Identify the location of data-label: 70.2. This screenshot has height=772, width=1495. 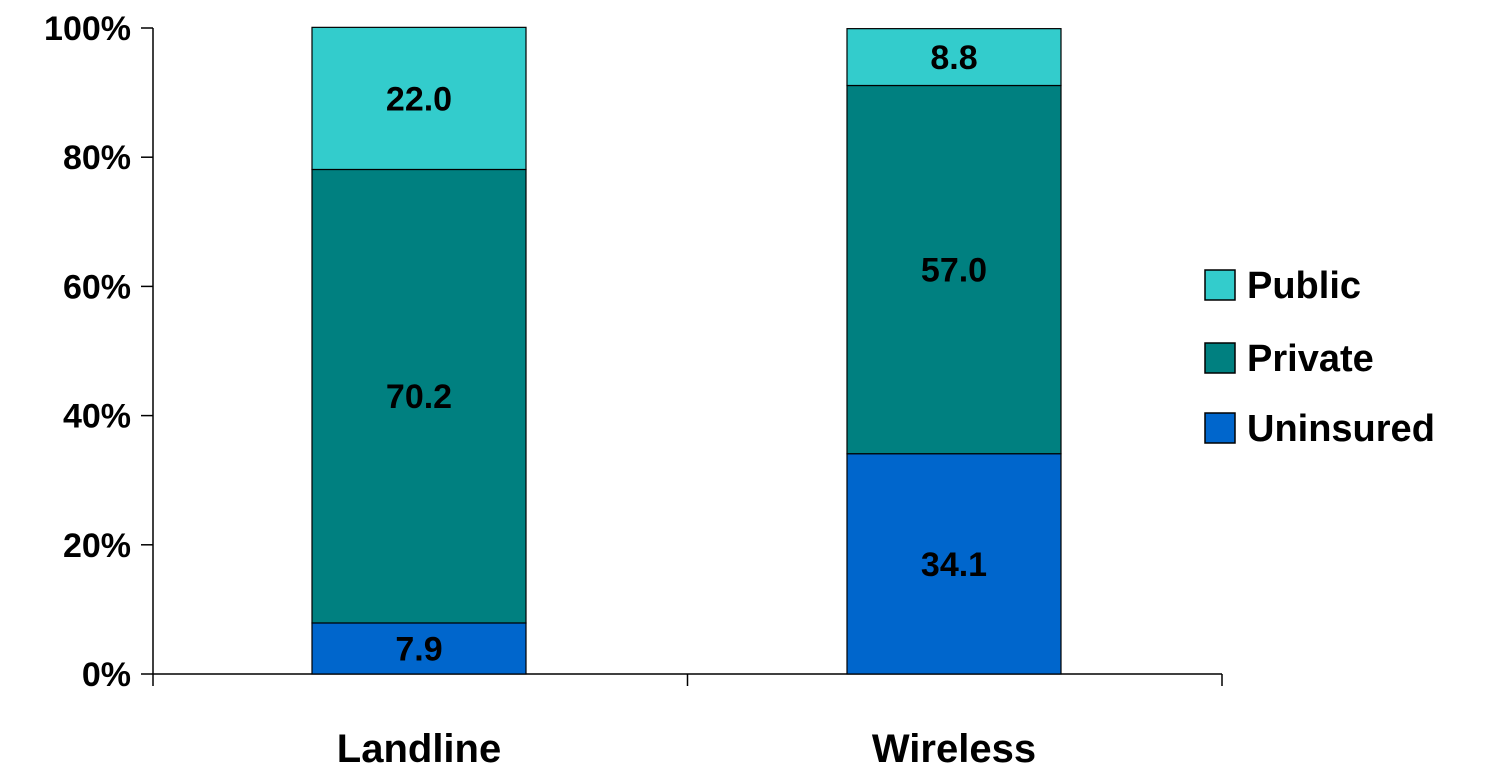
(419, 397).